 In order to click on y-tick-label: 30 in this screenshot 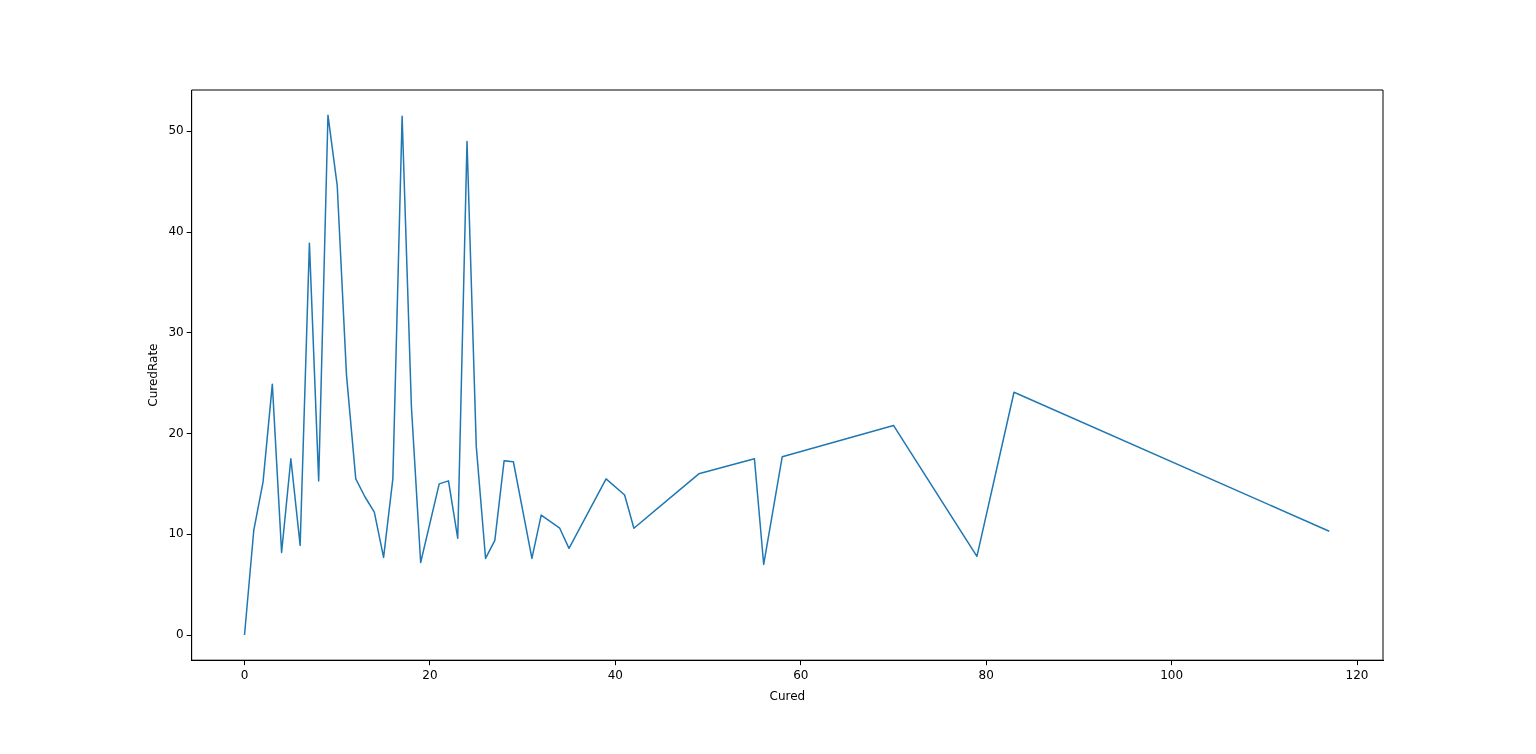, I will do `click(176, 331)`.